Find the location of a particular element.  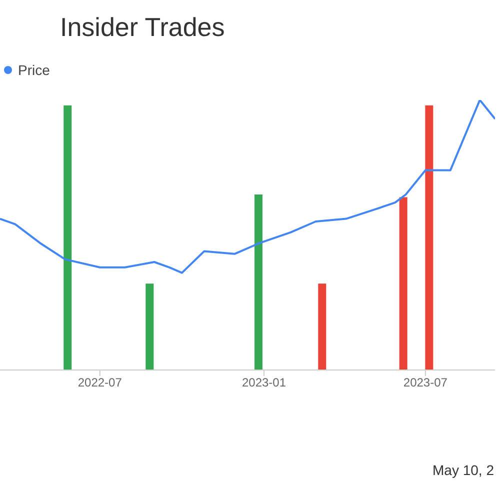

x-tick-label: 2023-01 is located at coordinates (264, 383).